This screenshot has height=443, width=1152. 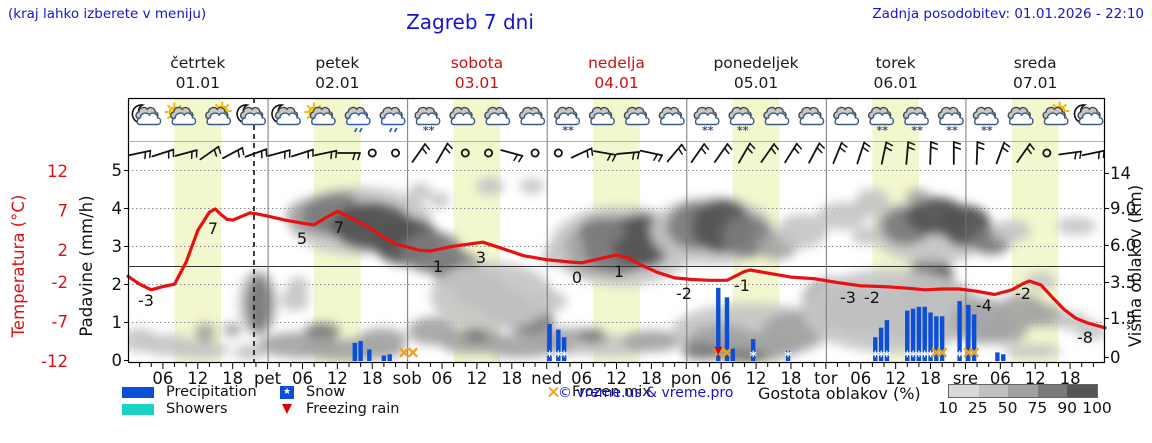 I want to click on menu-hint-text: (kraj lahko izberete v meniju), so click(x=107, y=14).